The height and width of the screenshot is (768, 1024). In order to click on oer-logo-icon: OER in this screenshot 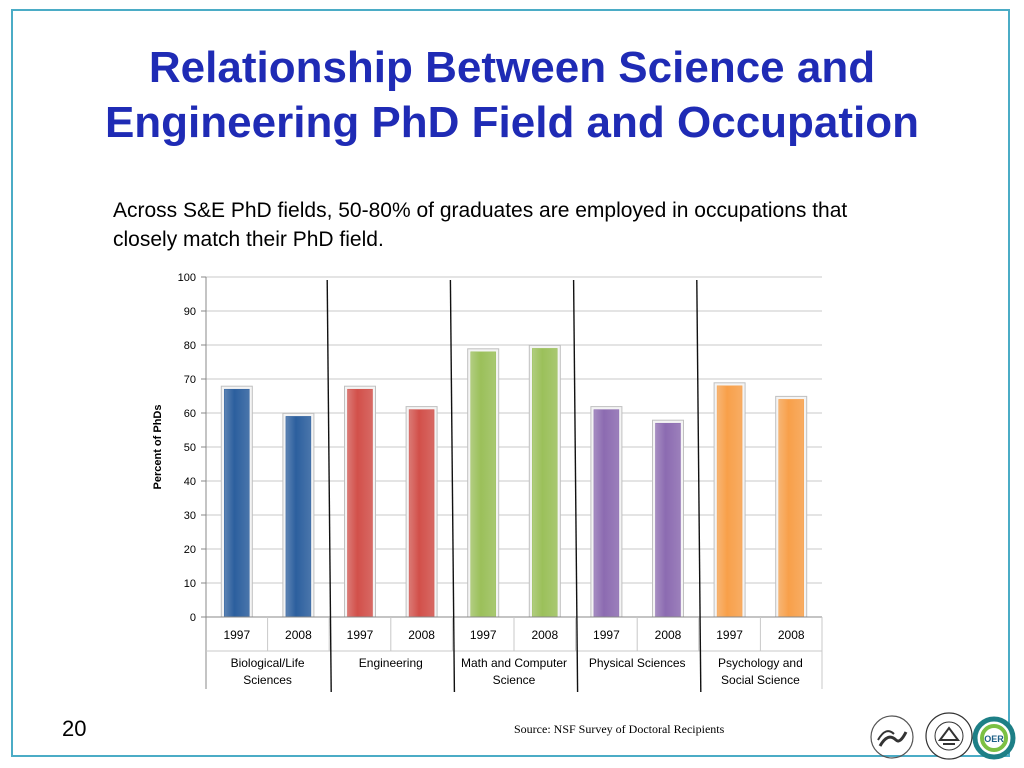, I will do `click(994, 738)`.